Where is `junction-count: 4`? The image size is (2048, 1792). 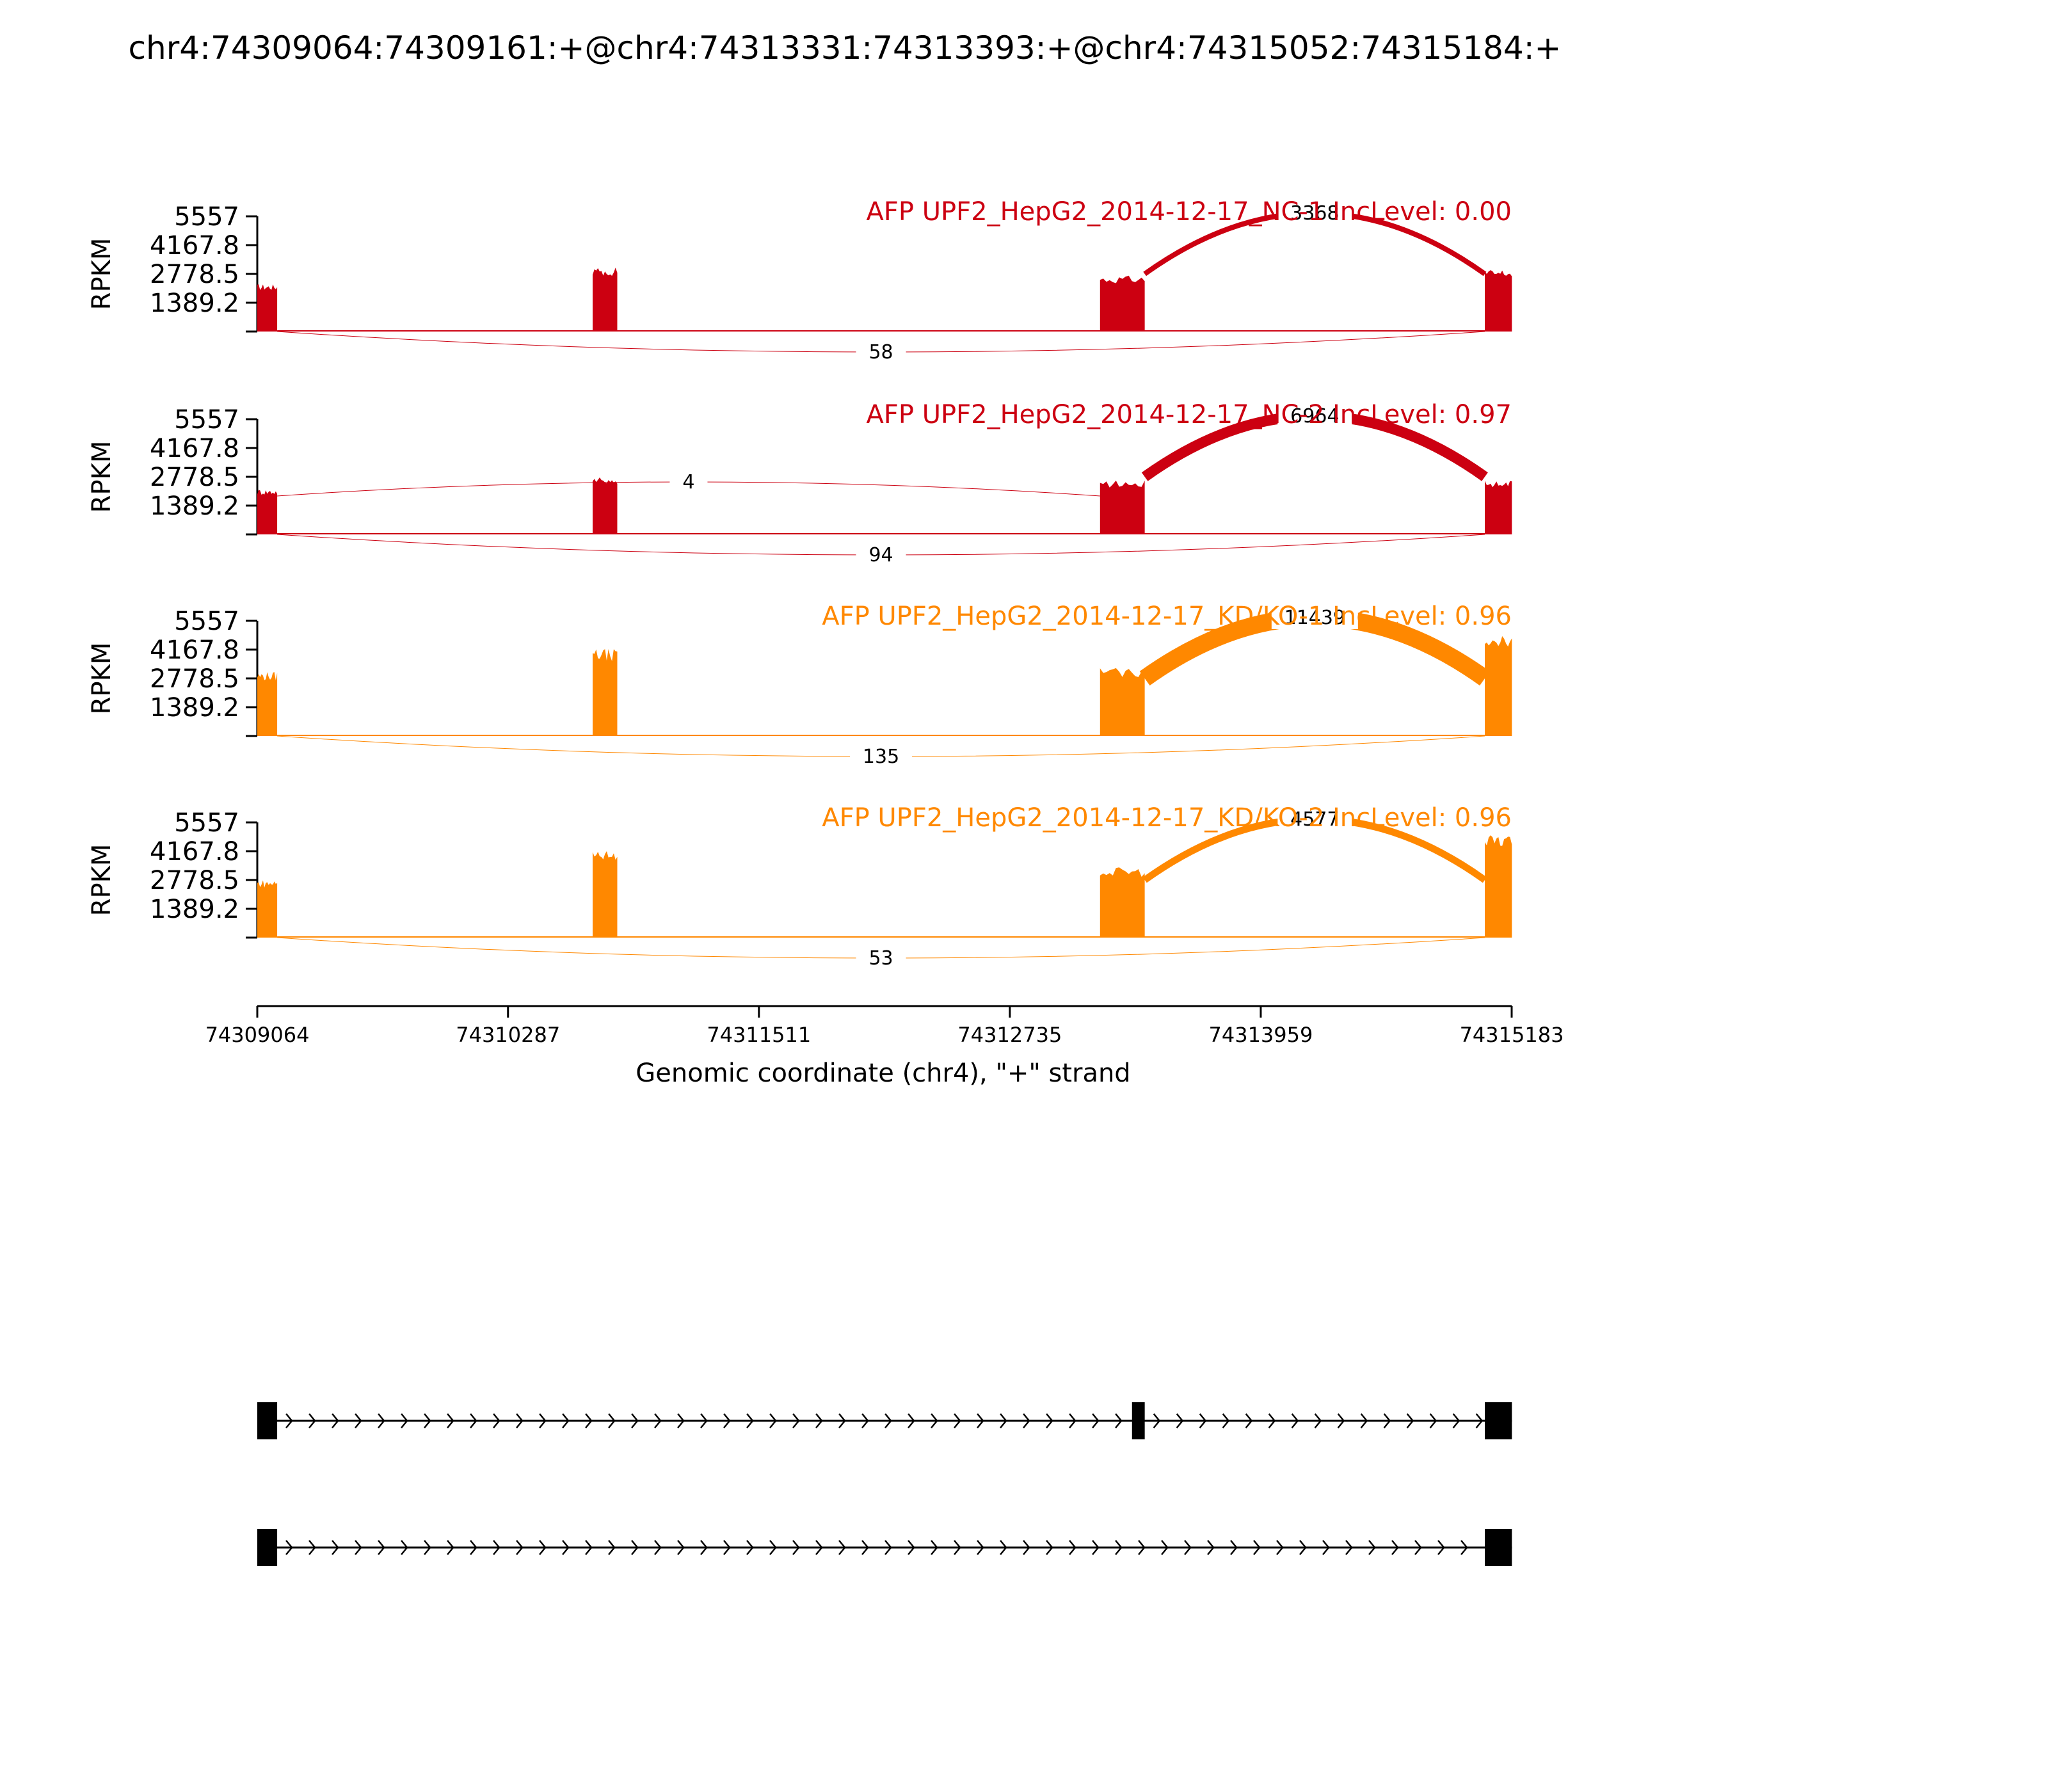 junction-count: 4 is located at coordinates (688, 482).